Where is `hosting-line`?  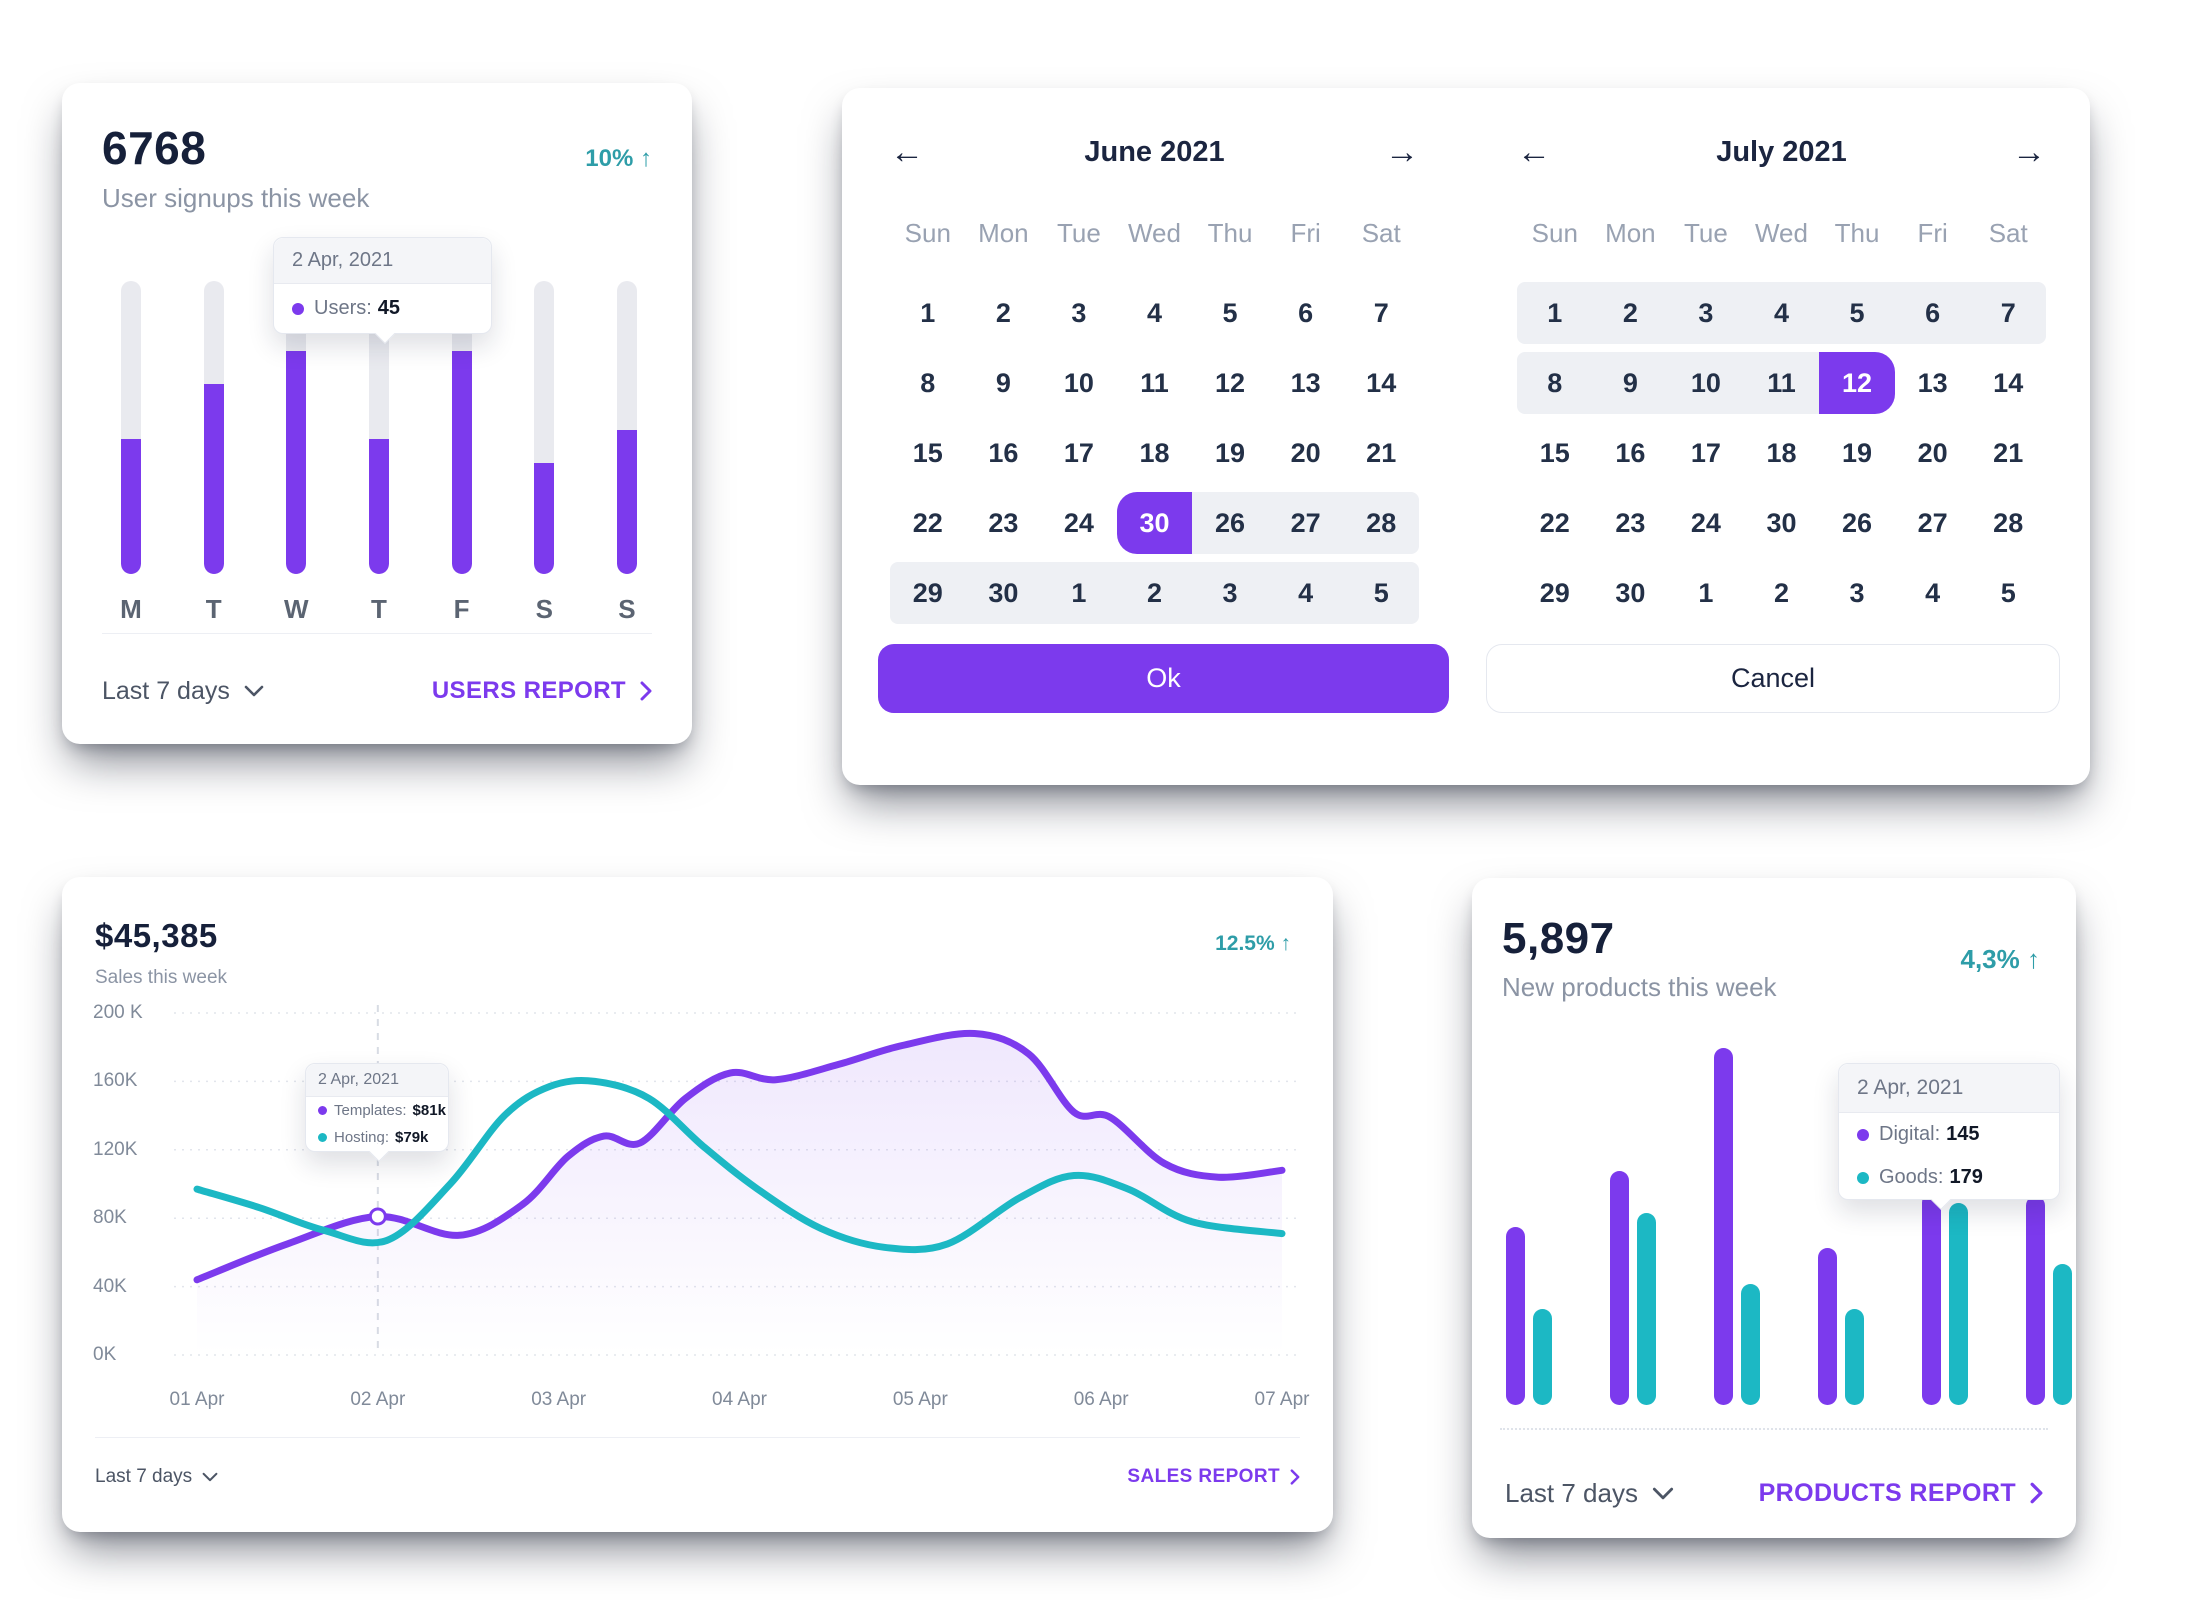
hosting-line is located at coordinates (739, 1165).